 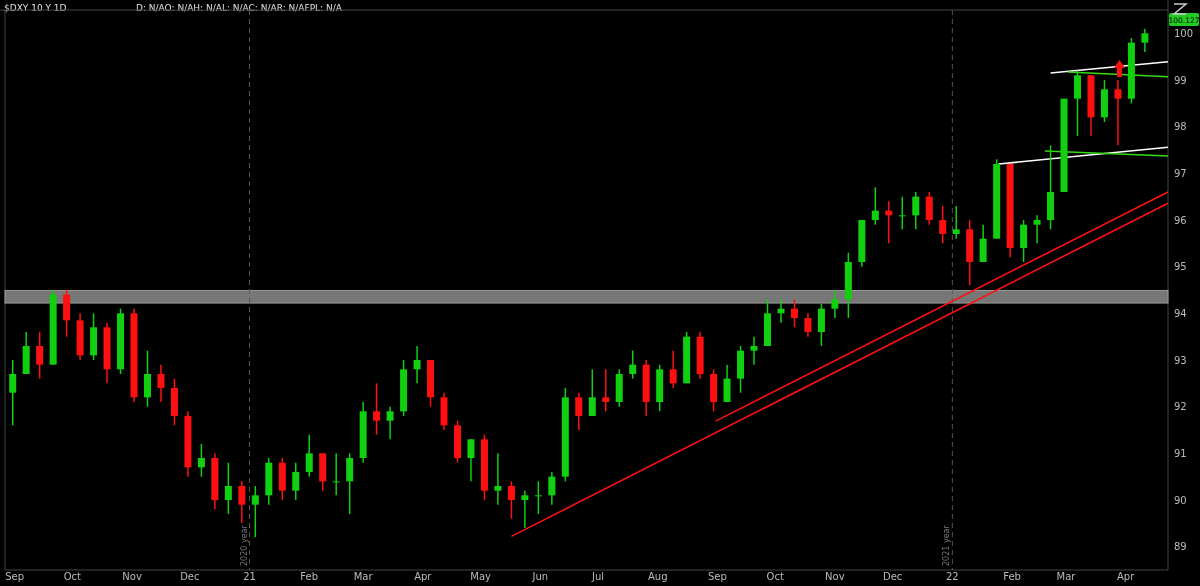 I want to click on x-tick-label: 21, so click(x=249, y=576).